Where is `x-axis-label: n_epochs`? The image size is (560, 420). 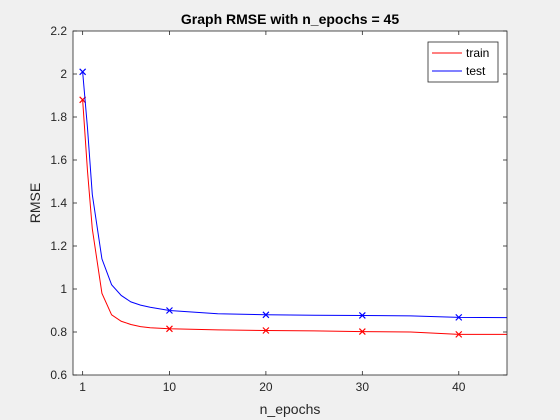
x-axis-label: n_epochs is located at coordinates (290, 409).